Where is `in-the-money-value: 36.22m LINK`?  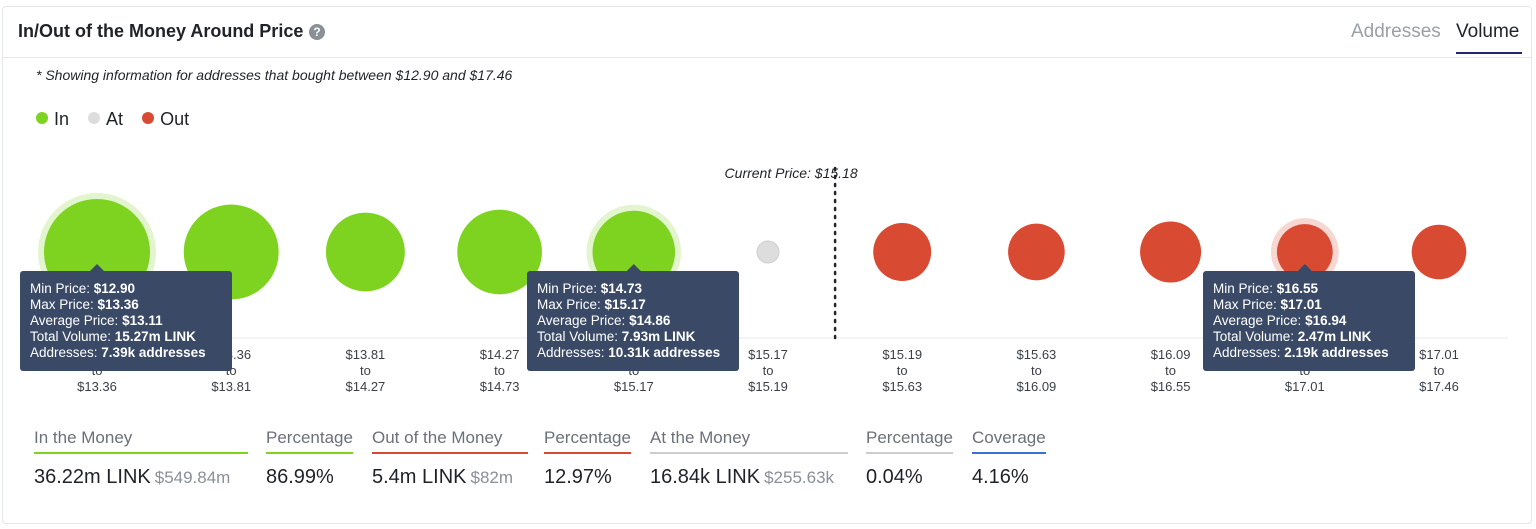
in-the-money-value: 36.22m LINK is located at coordinates (92, 477).